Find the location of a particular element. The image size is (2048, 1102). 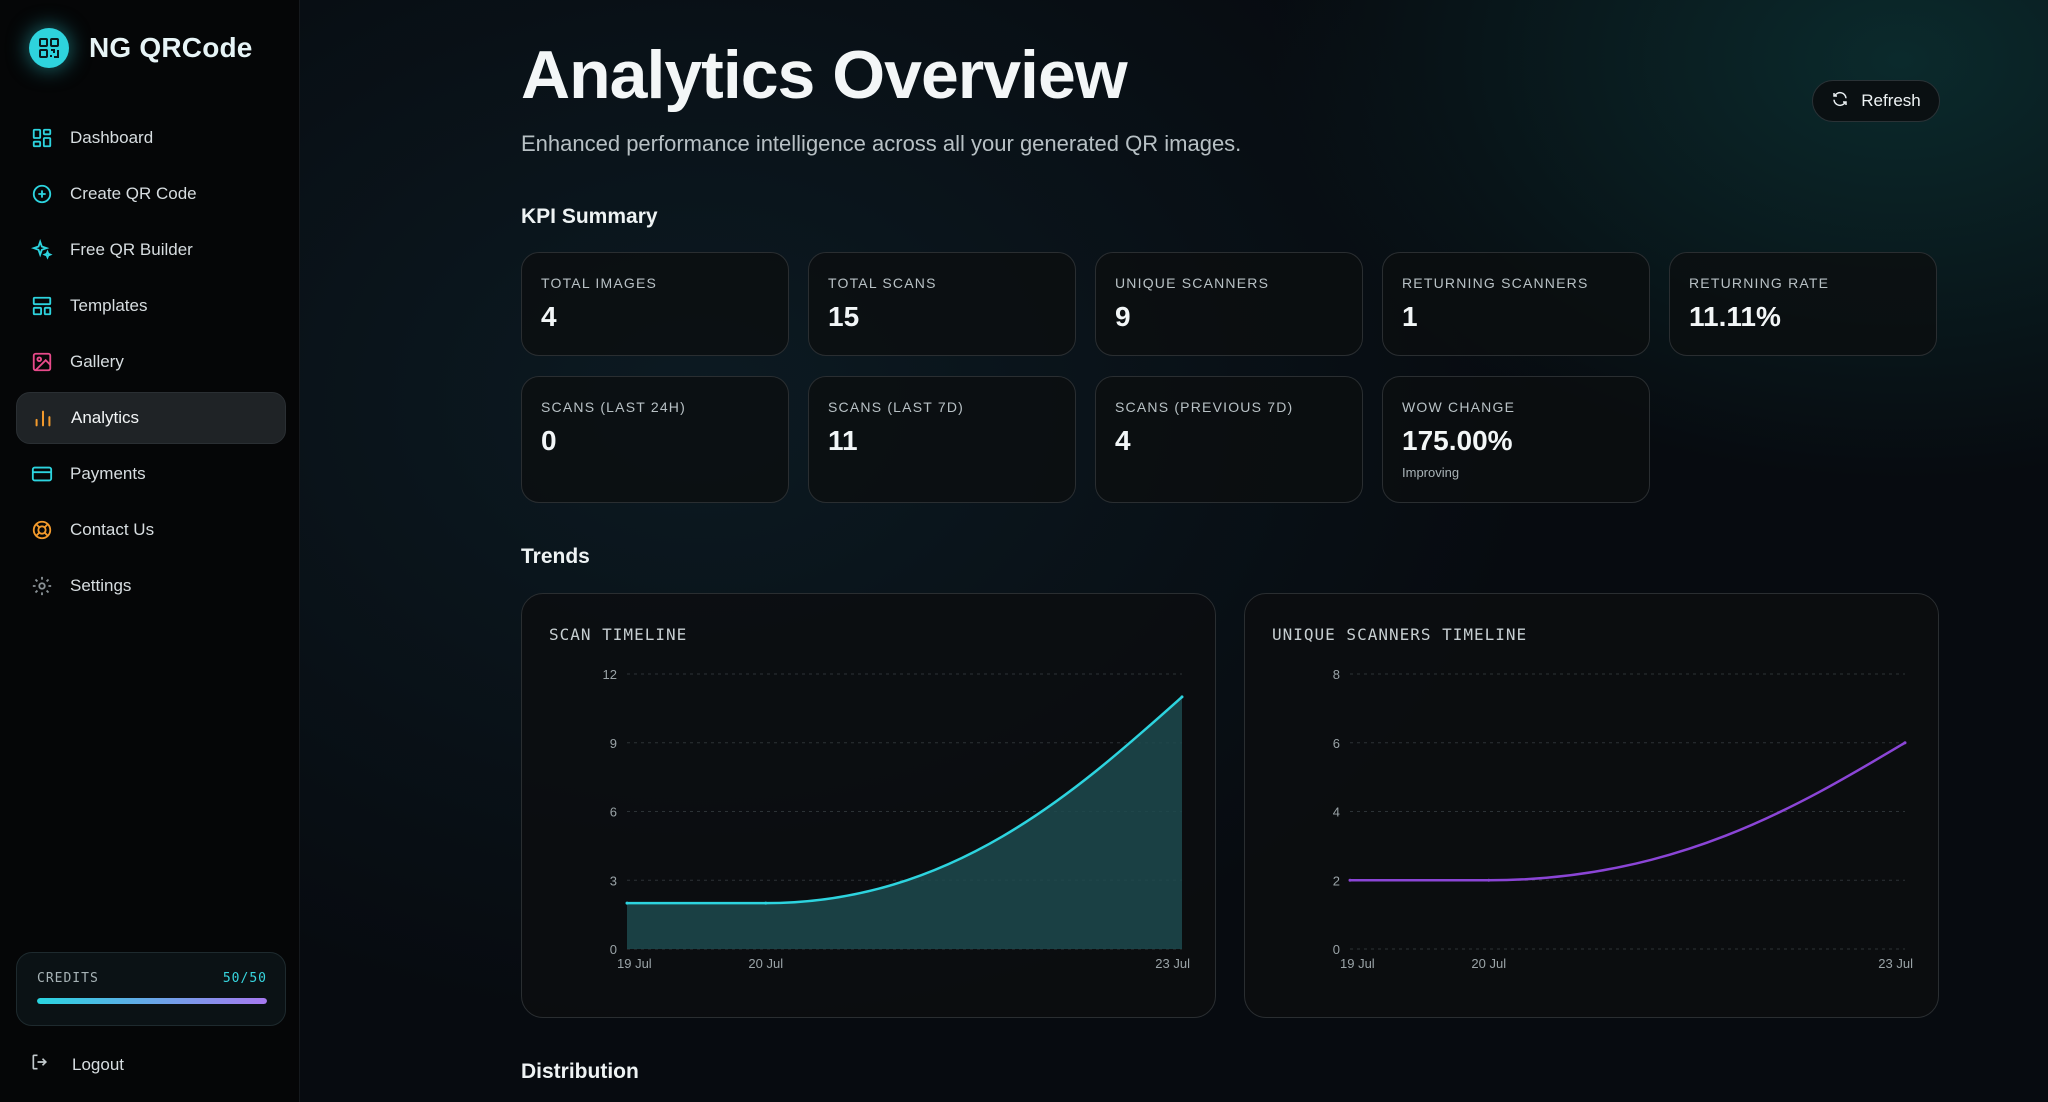

series-area is located at coordinates (904, 822).